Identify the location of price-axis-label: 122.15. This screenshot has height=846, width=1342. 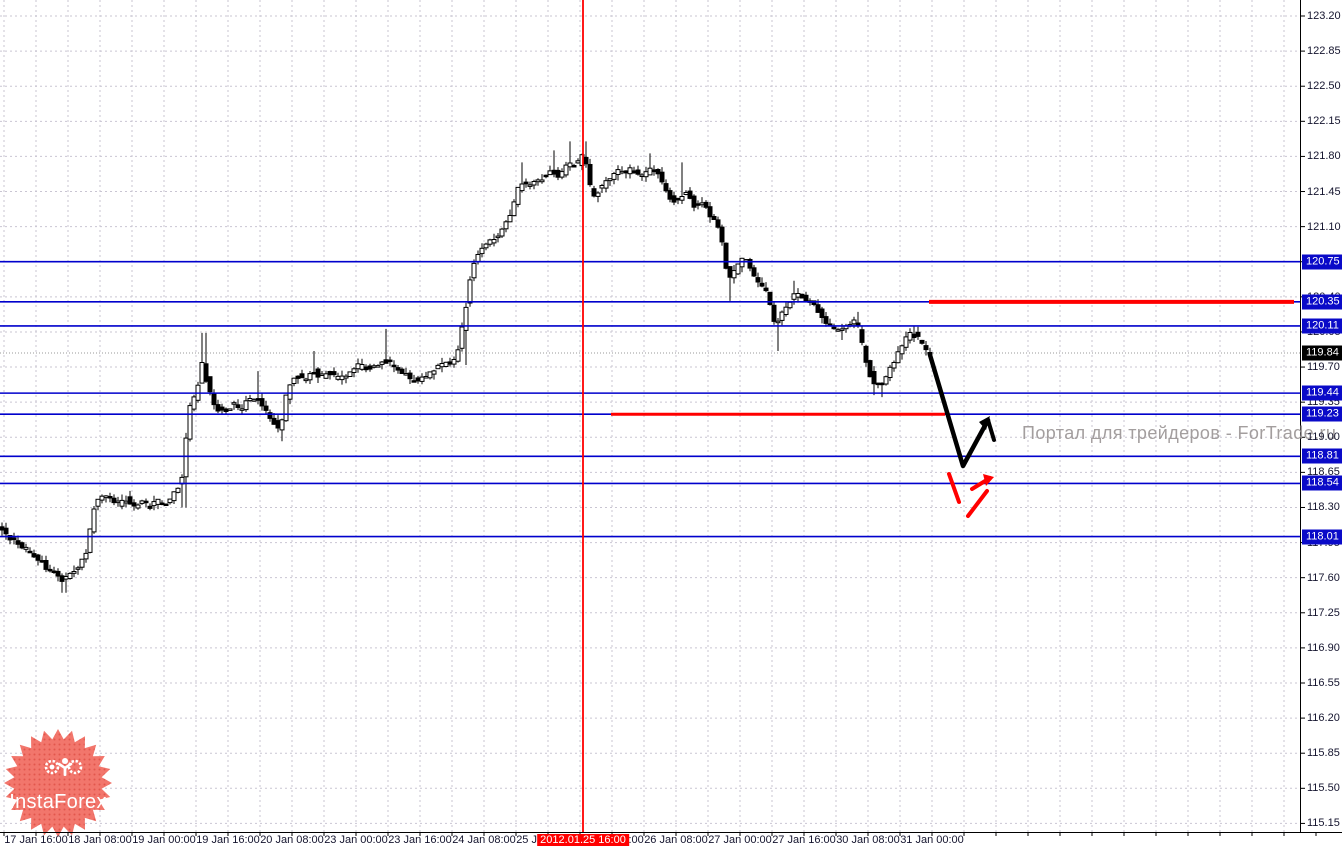
(1324, 121).